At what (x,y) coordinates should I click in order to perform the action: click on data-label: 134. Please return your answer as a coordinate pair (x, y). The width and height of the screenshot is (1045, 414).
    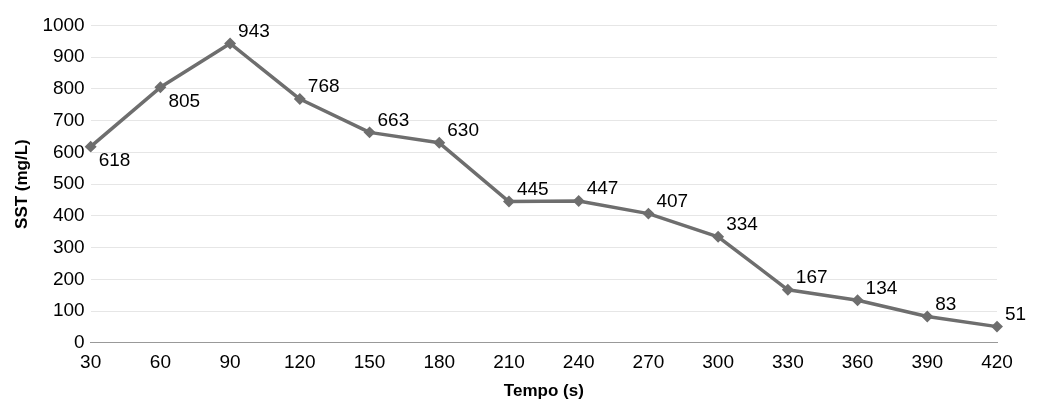
    Looking at the image, I should click on (881, 287).